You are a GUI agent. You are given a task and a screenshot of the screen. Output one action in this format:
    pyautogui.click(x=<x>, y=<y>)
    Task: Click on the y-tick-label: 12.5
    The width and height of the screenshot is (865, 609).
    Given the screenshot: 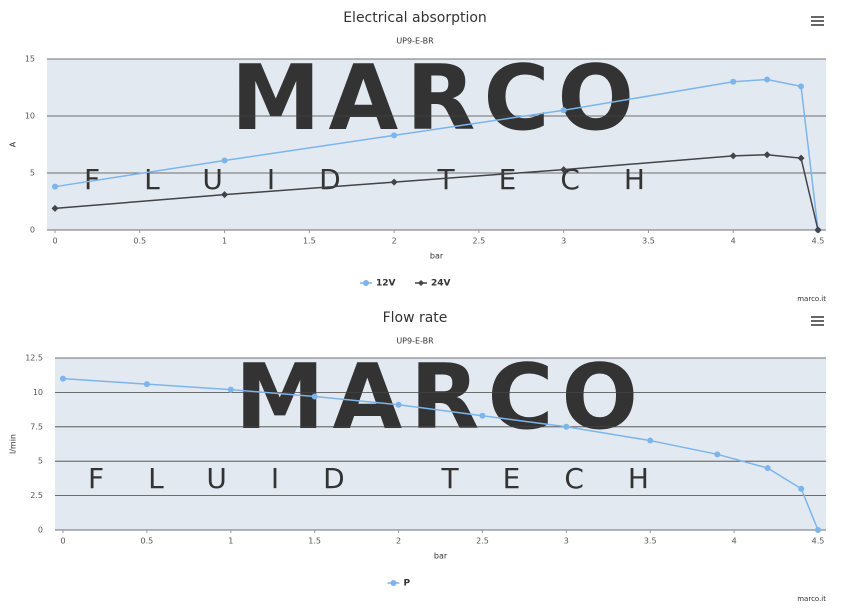 What is the action you would take?
    pyautogui.click(x=34, y=358)
    